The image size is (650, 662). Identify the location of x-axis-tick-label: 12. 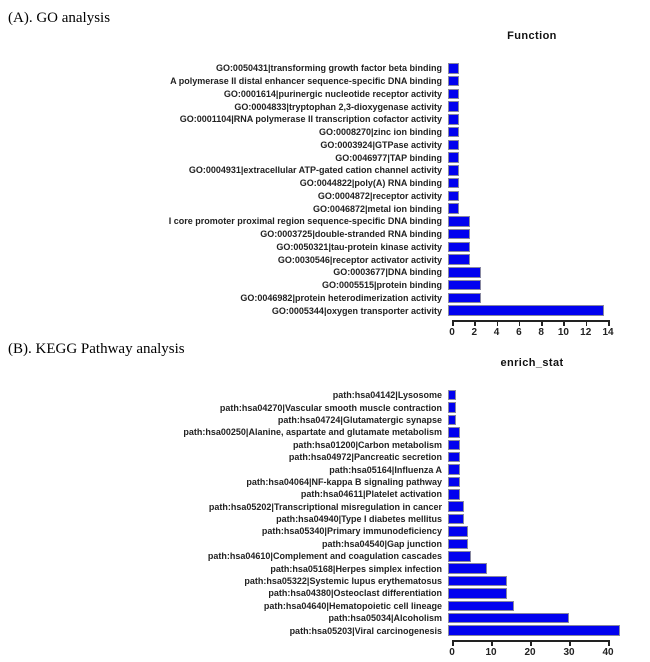
(586, 332).